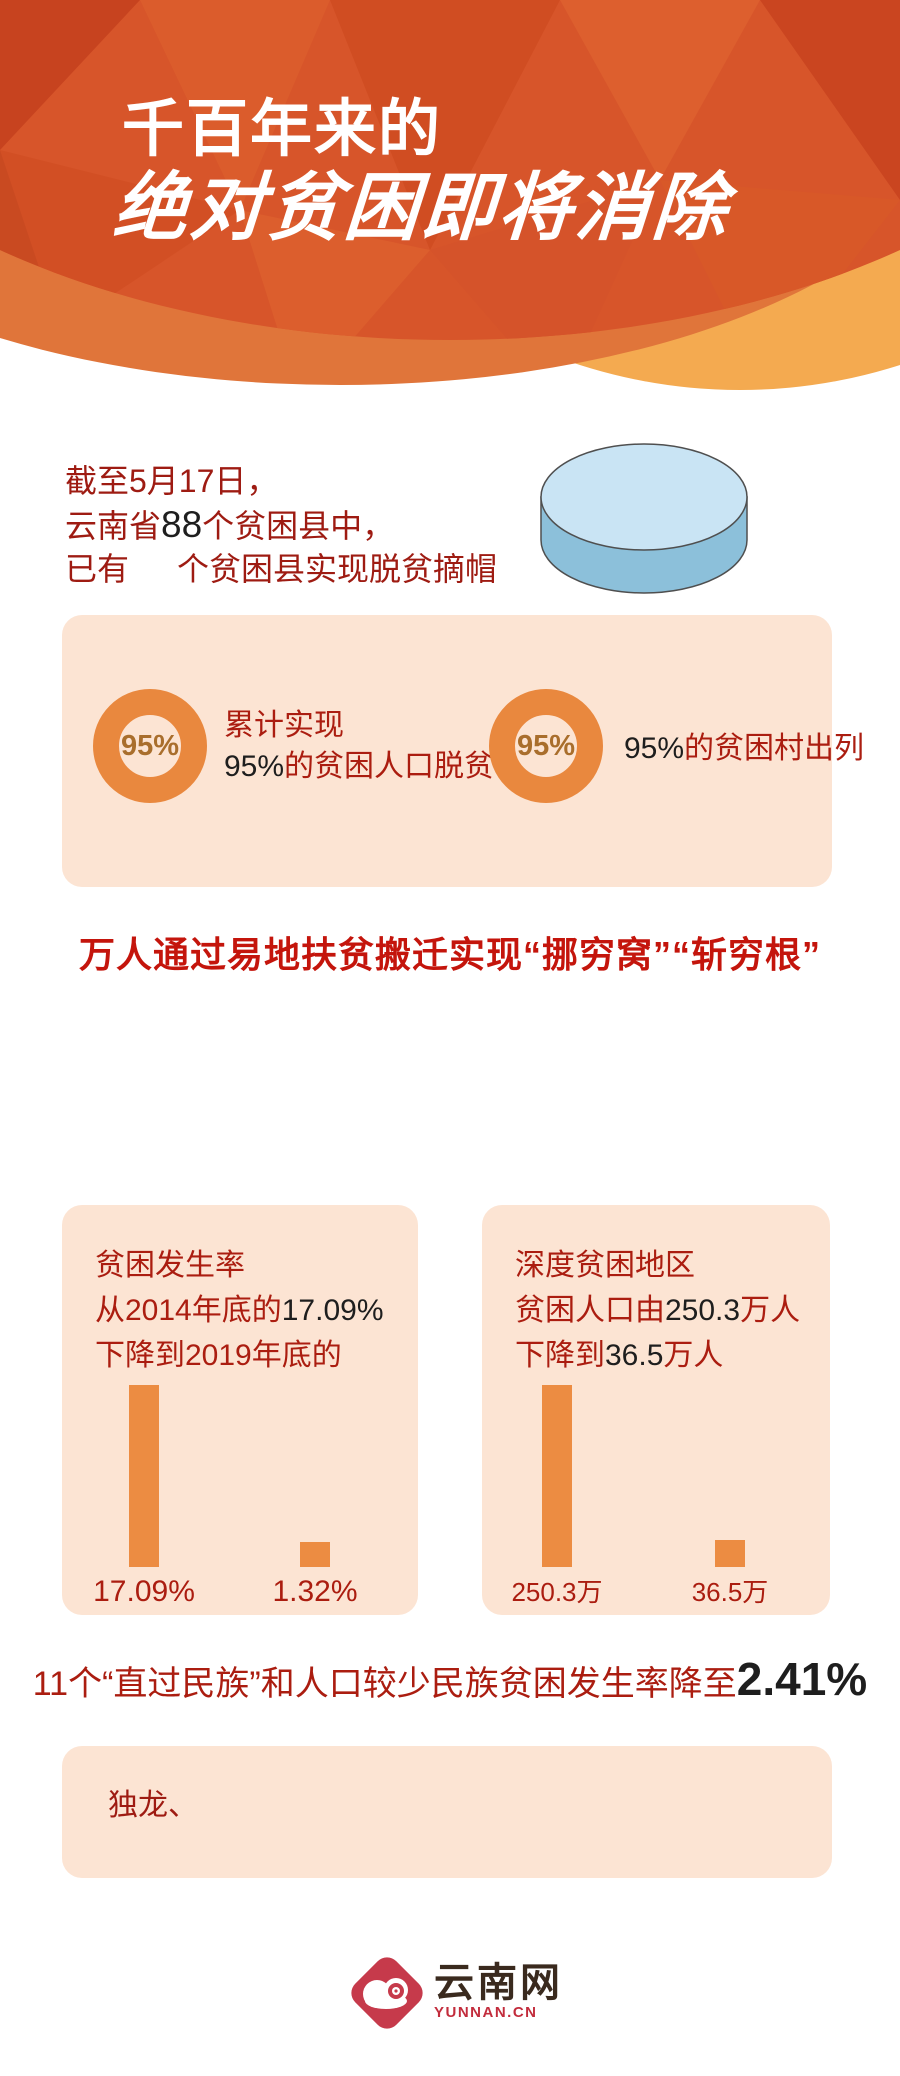  Describe the element at coordinates (449, 954) in the screenshot. I see `relocation-slogan: 万人通过易地扶贫搬迁实现“挪穷窝”“斩穷根”` at that location.